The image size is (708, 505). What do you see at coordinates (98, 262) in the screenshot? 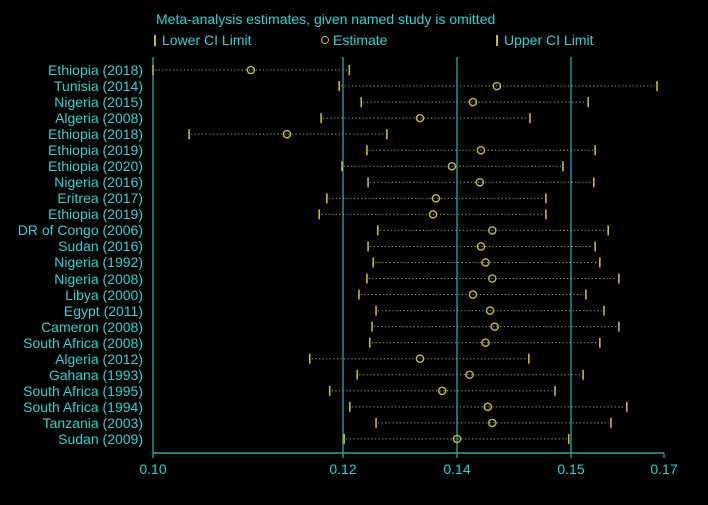
I see `study-label: Nigeria (1992)` at bounding box center [98, 262].